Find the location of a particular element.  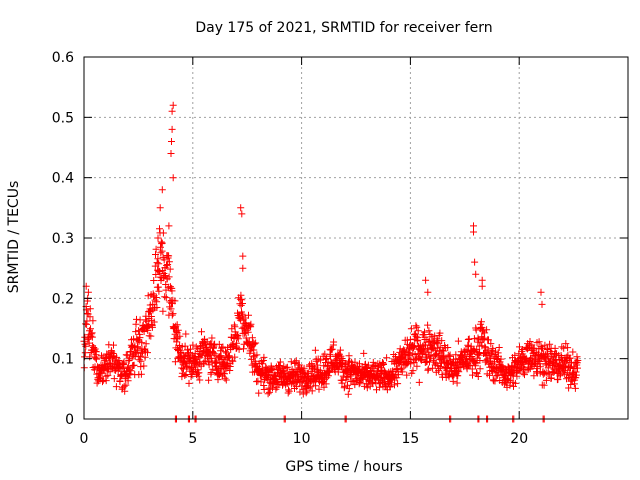

y-tick-label: 0.5 is located at coordinates (63, 118).